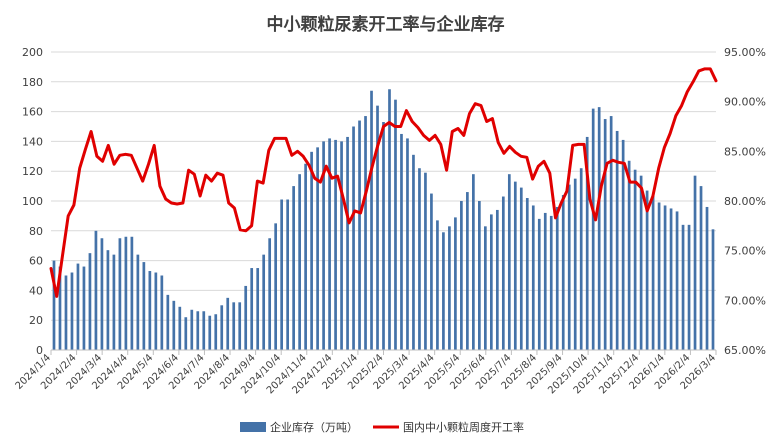  Describe the element at coordinates (32, 141) in the screenshot. I see `left-axis-tick-label: 140` at that location.